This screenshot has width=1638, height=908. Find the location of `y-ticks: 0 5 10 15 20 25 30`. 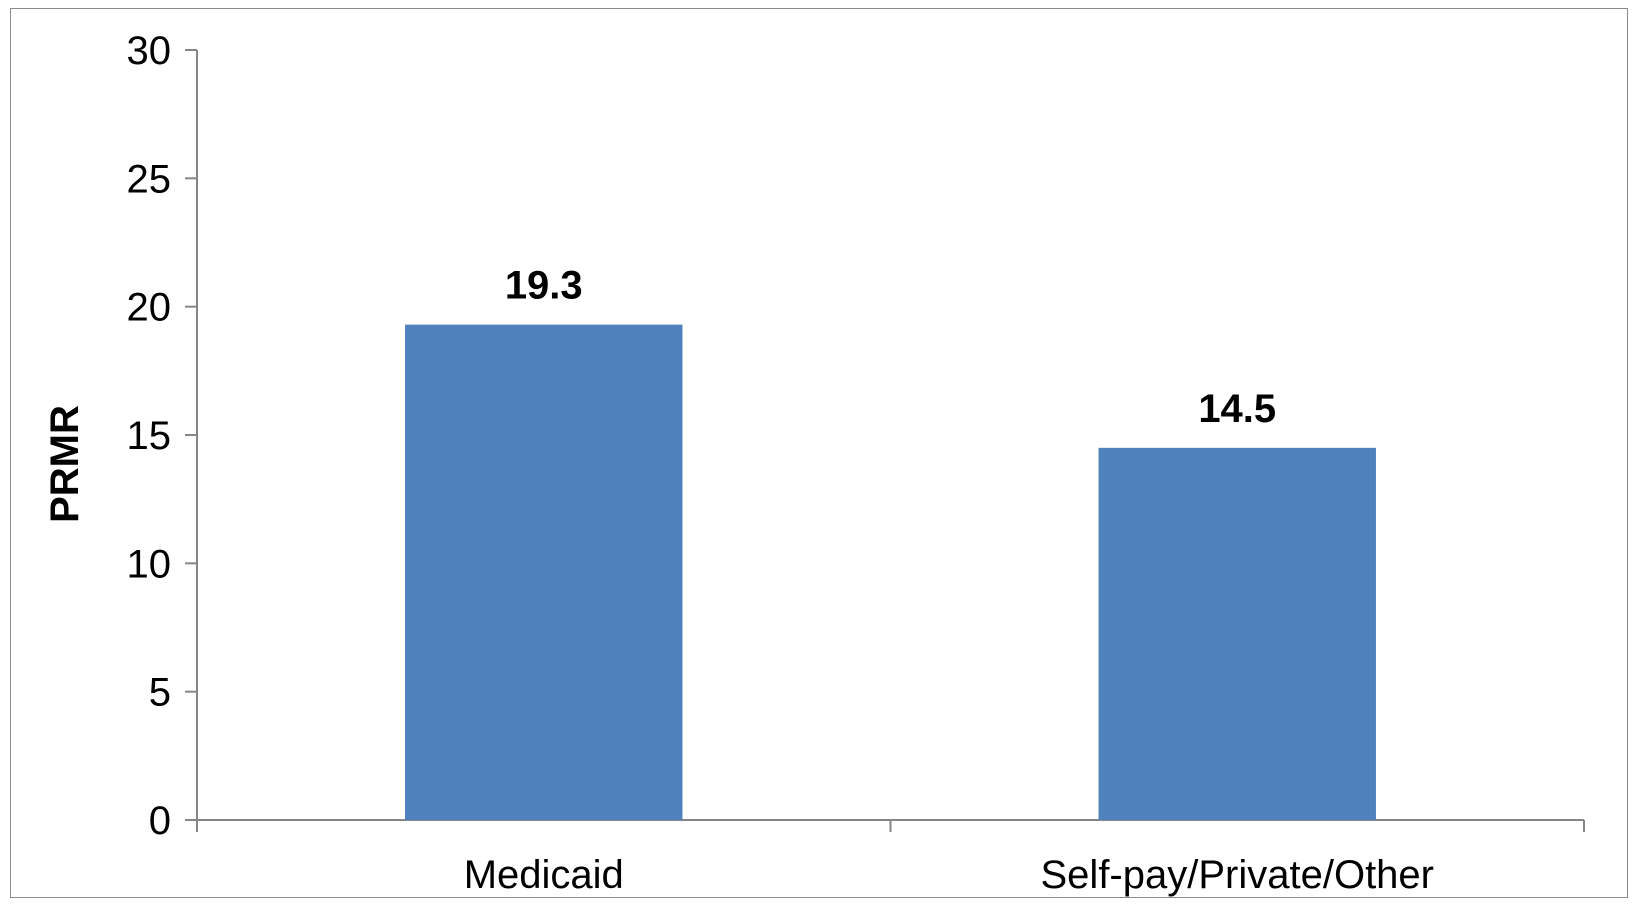

y-ticks: 0 5 10 15 20 25 30 is located at coordinates (162, 436).